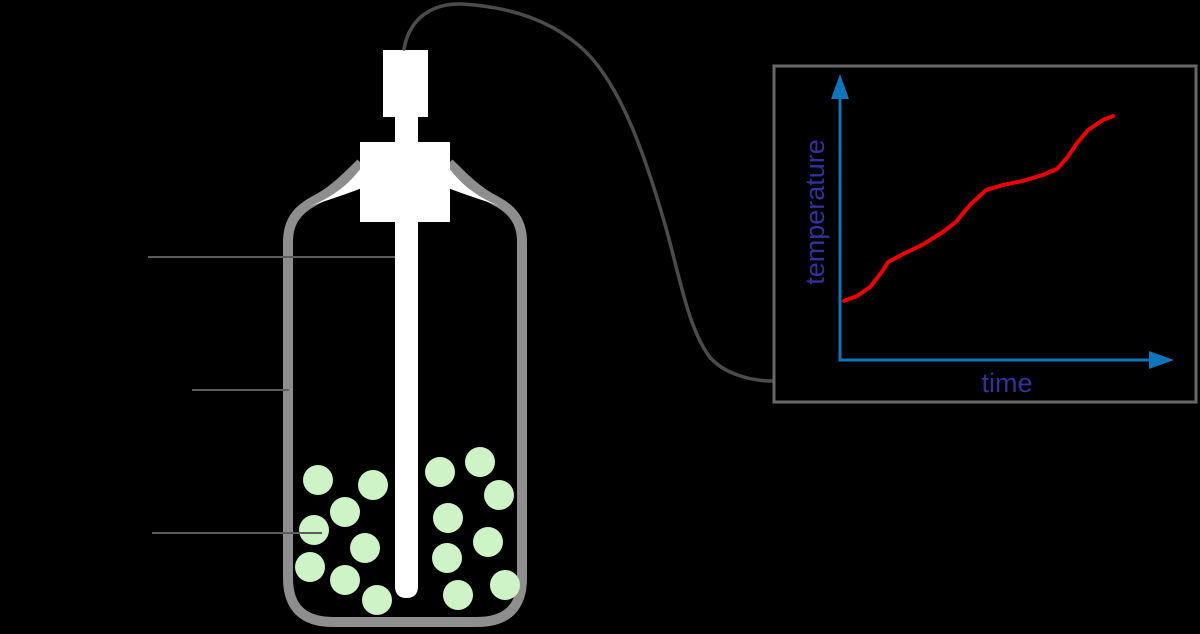 Image resolution: width=1200 pixels, height=634 pixels. I want to click on x-axis-label: time, so click(1006, 383).